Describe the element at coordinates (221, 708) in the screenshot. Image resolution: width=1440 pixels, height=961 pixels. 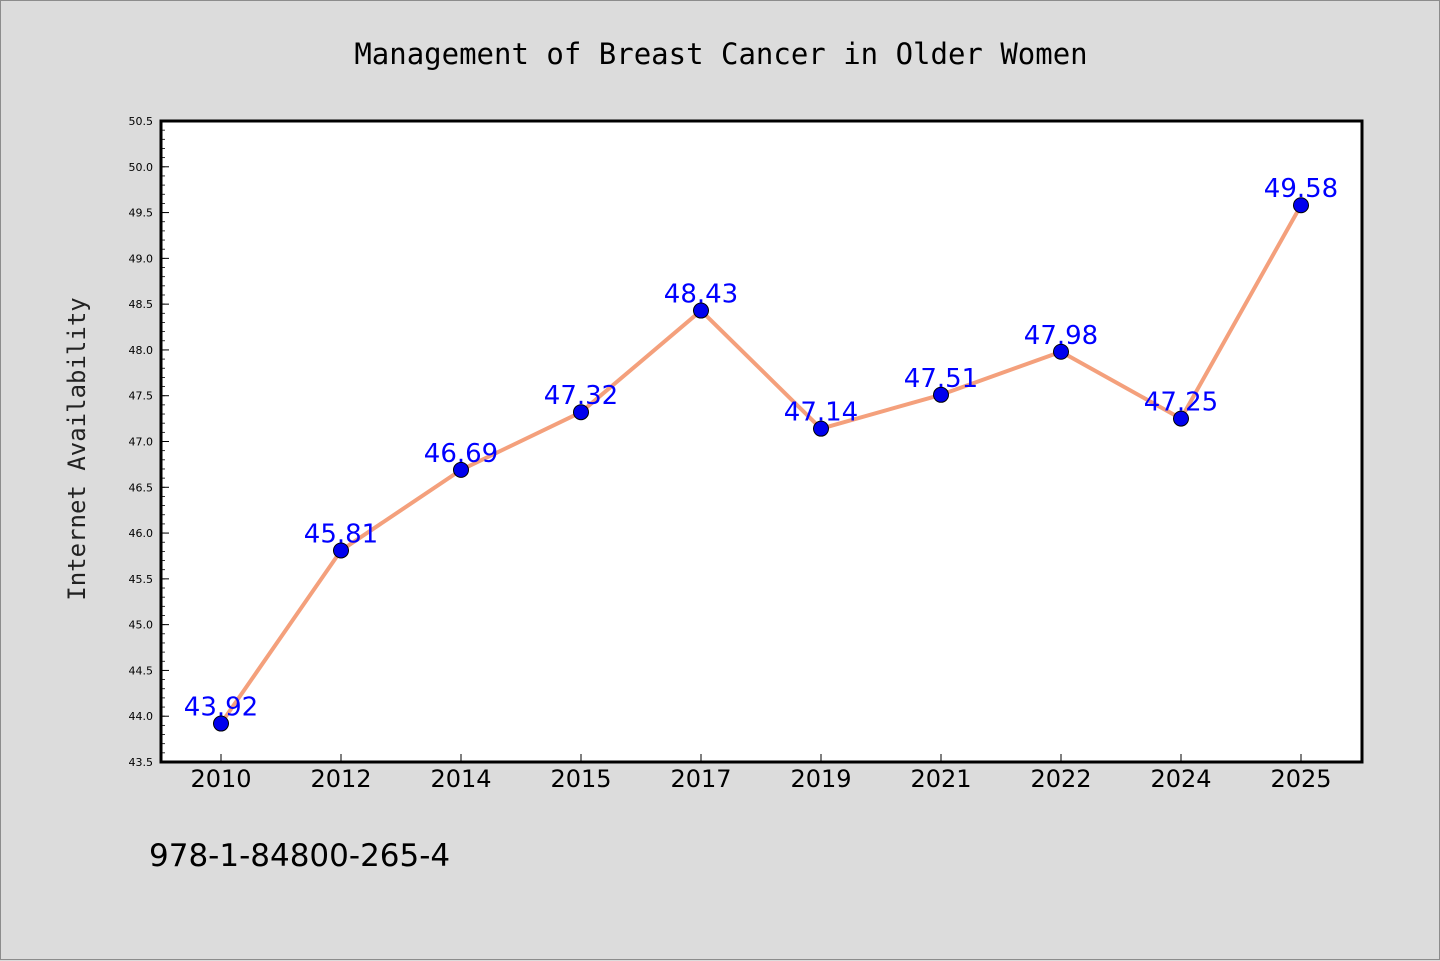
I see `data-label: 43.92` at that location.